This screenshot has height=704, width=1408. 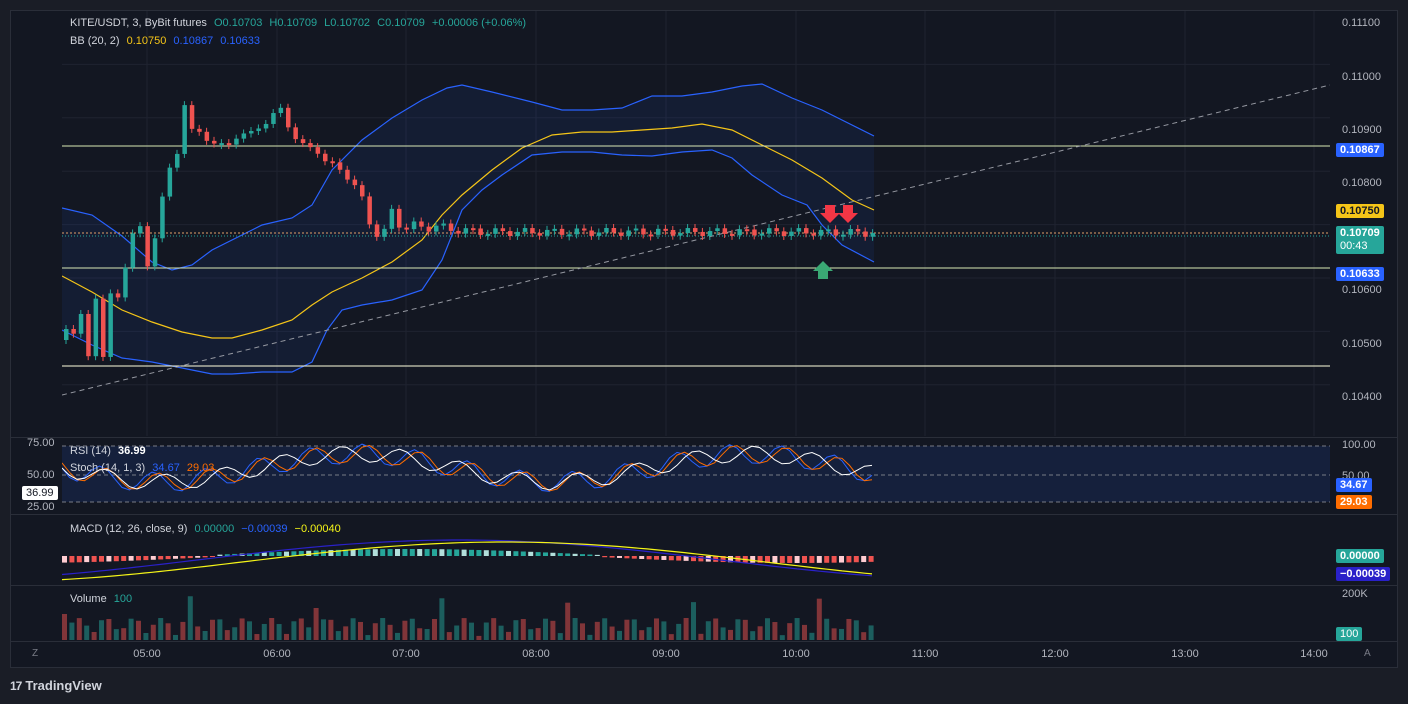 What do you see at coordinates (56, 685) in the screenshot?
I see `tradingview-logo: 17 TradingView` at bounding box center [56, 685].